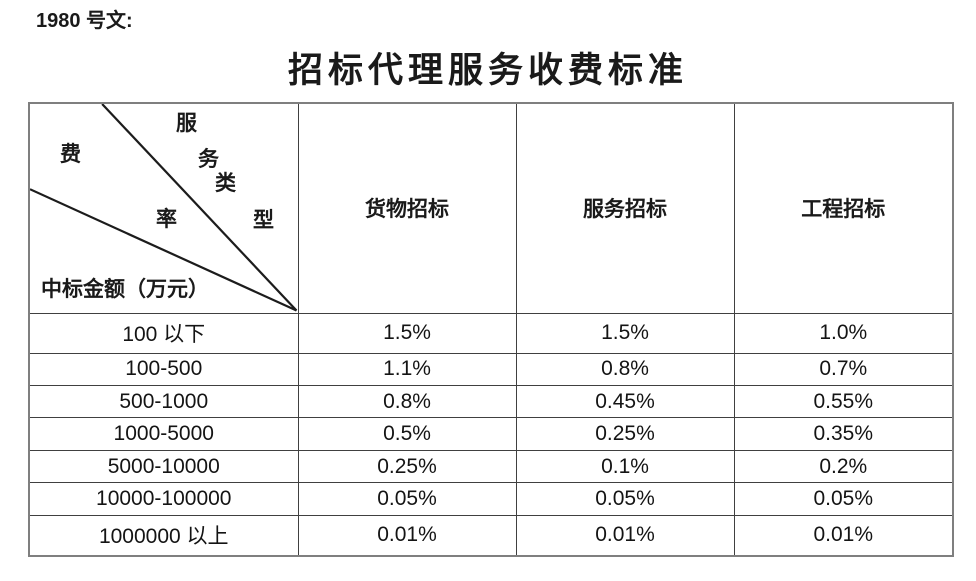  What do you see at coordinates (843, 333) in the screenshot?
I see `rate-cell-works: 1.0%` at bounding box center [843, 333].